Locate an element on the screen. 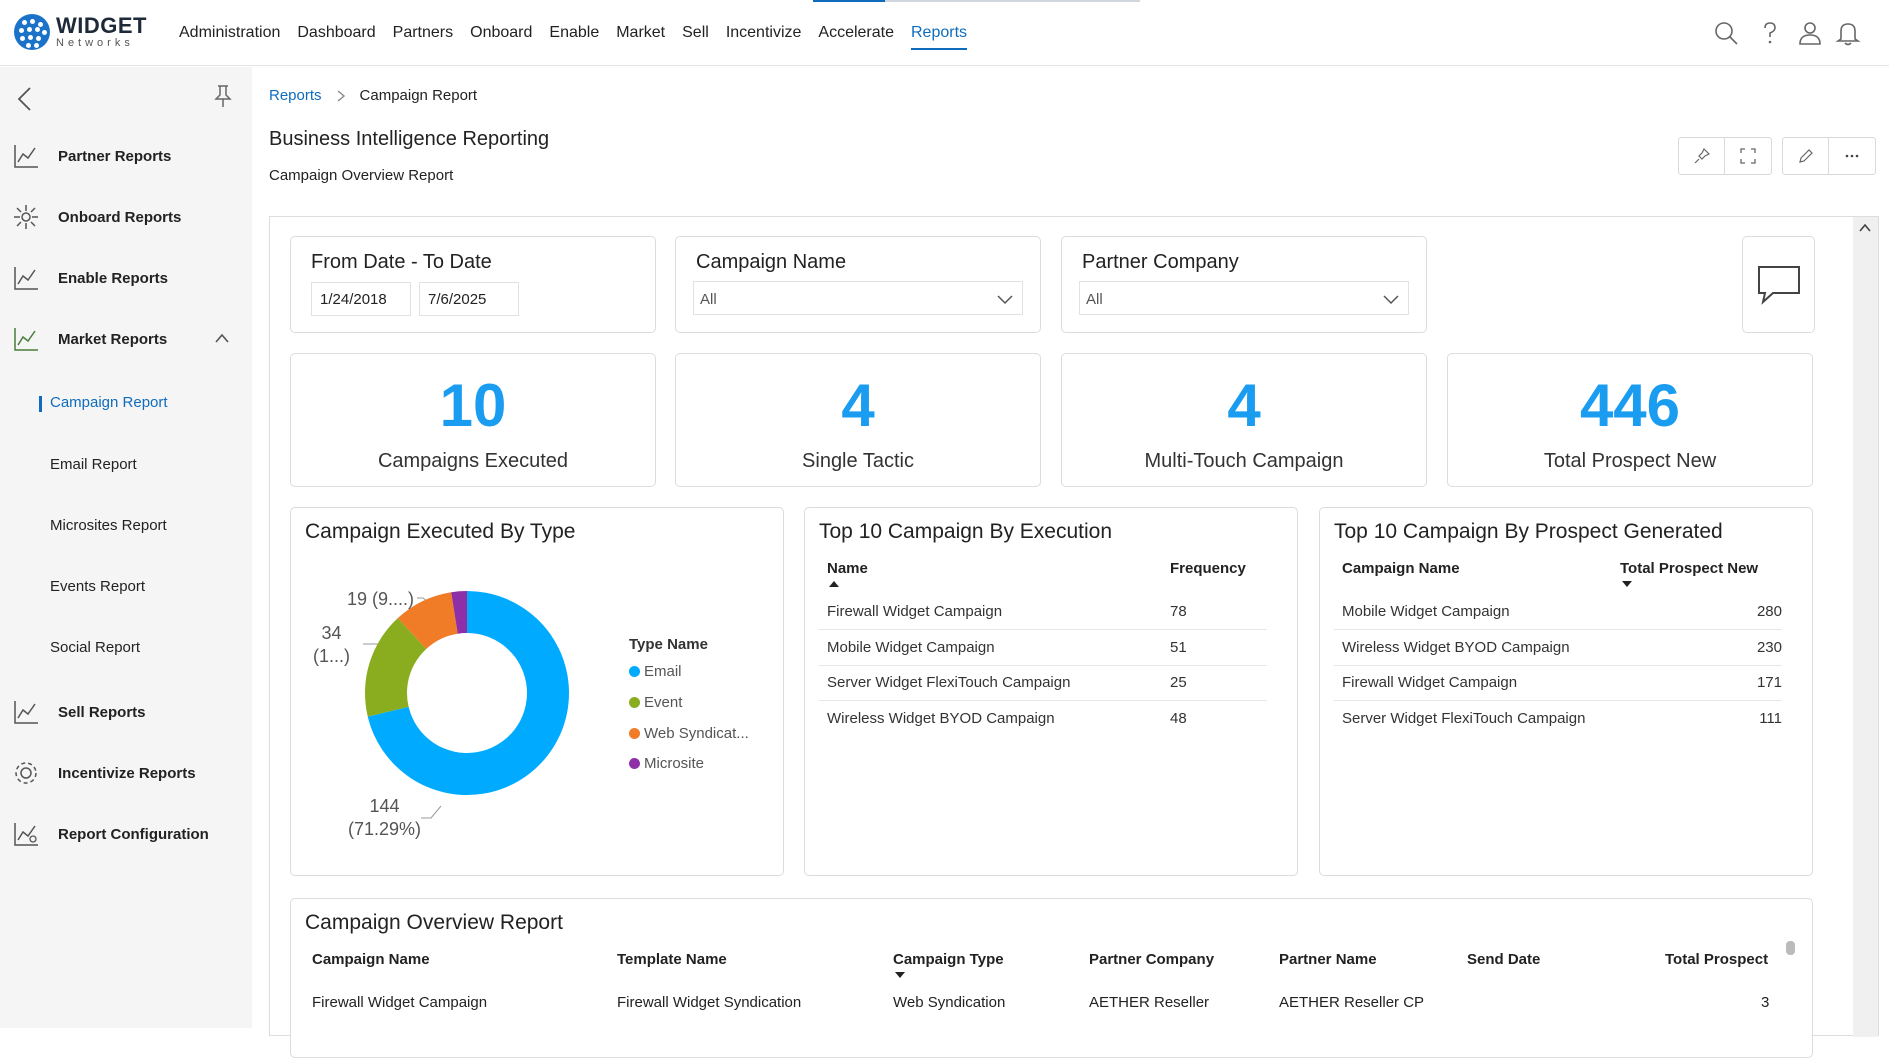 This screenshot has height=1058, width=1889. partner-filter-card: Partner Company All is located at coordinates (1244, 284).